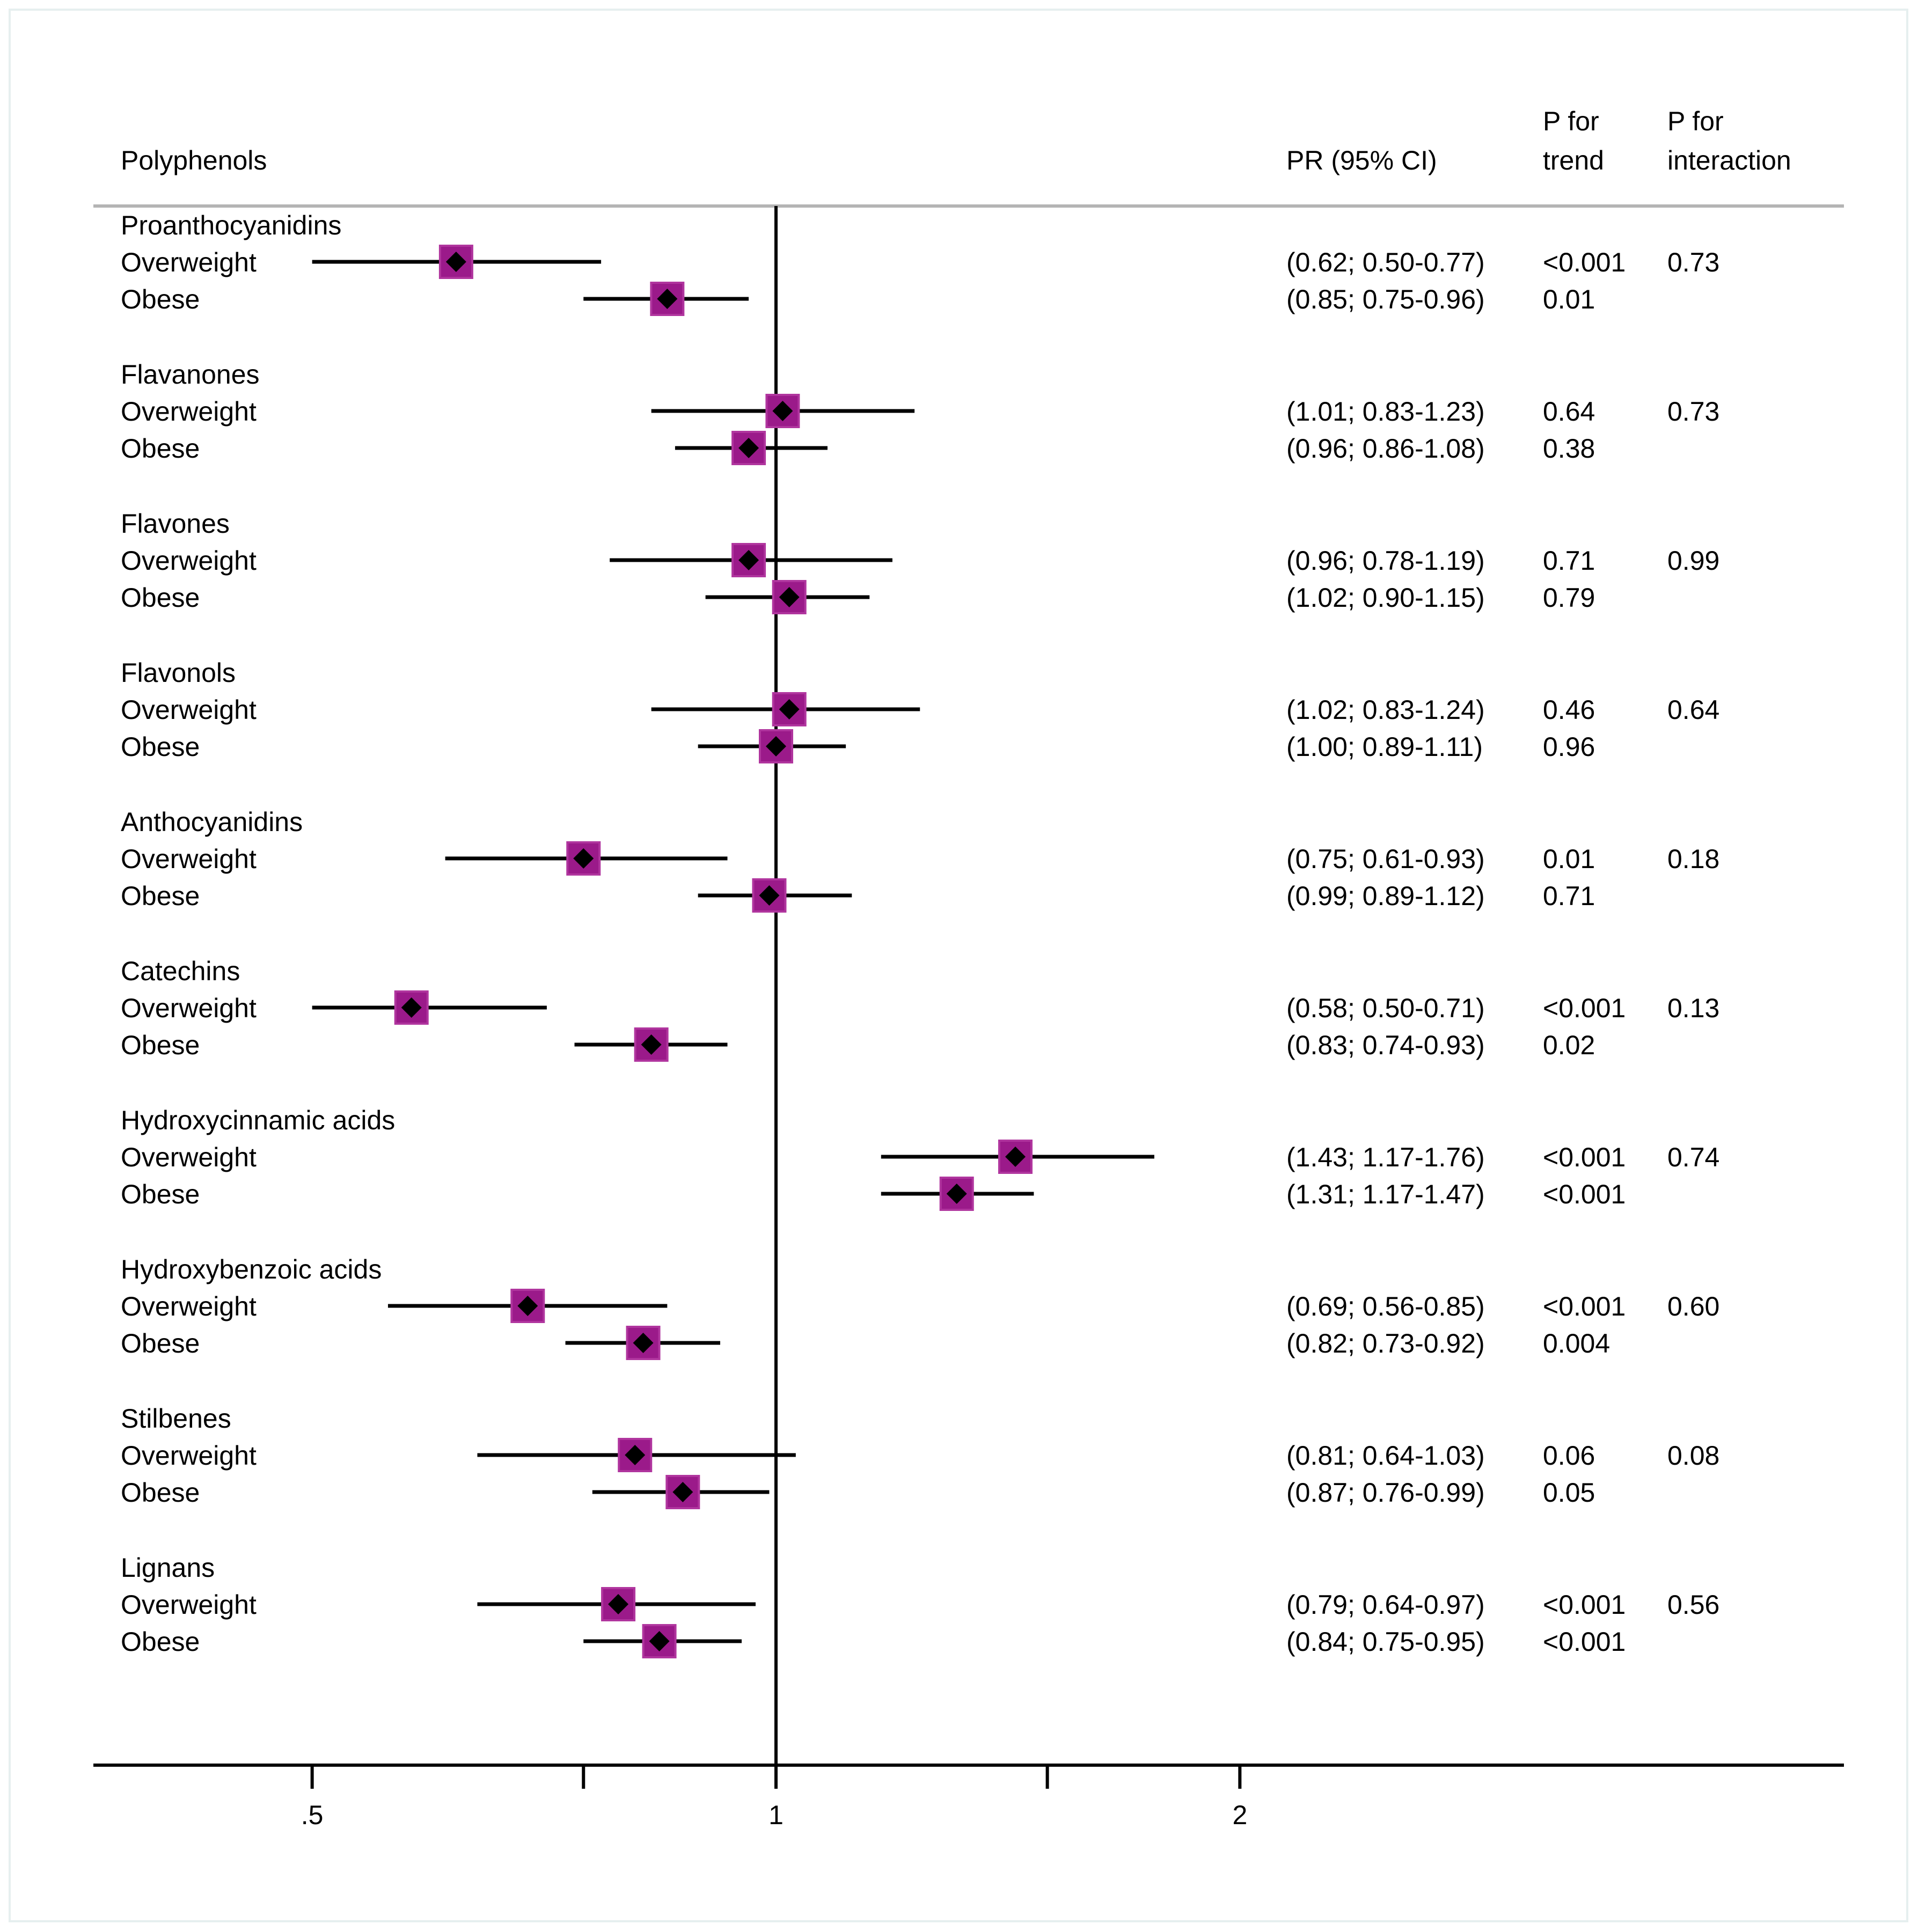  Describe the element at coordinates (858, 597) in the screenshot. I see `forest-row: Obese (1.02; 0.90-1.15) 0.79` at that location.